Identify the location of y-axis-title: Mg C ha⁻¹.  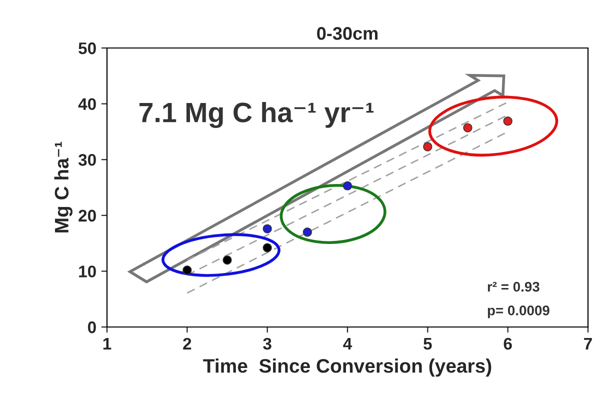
(63, 187).